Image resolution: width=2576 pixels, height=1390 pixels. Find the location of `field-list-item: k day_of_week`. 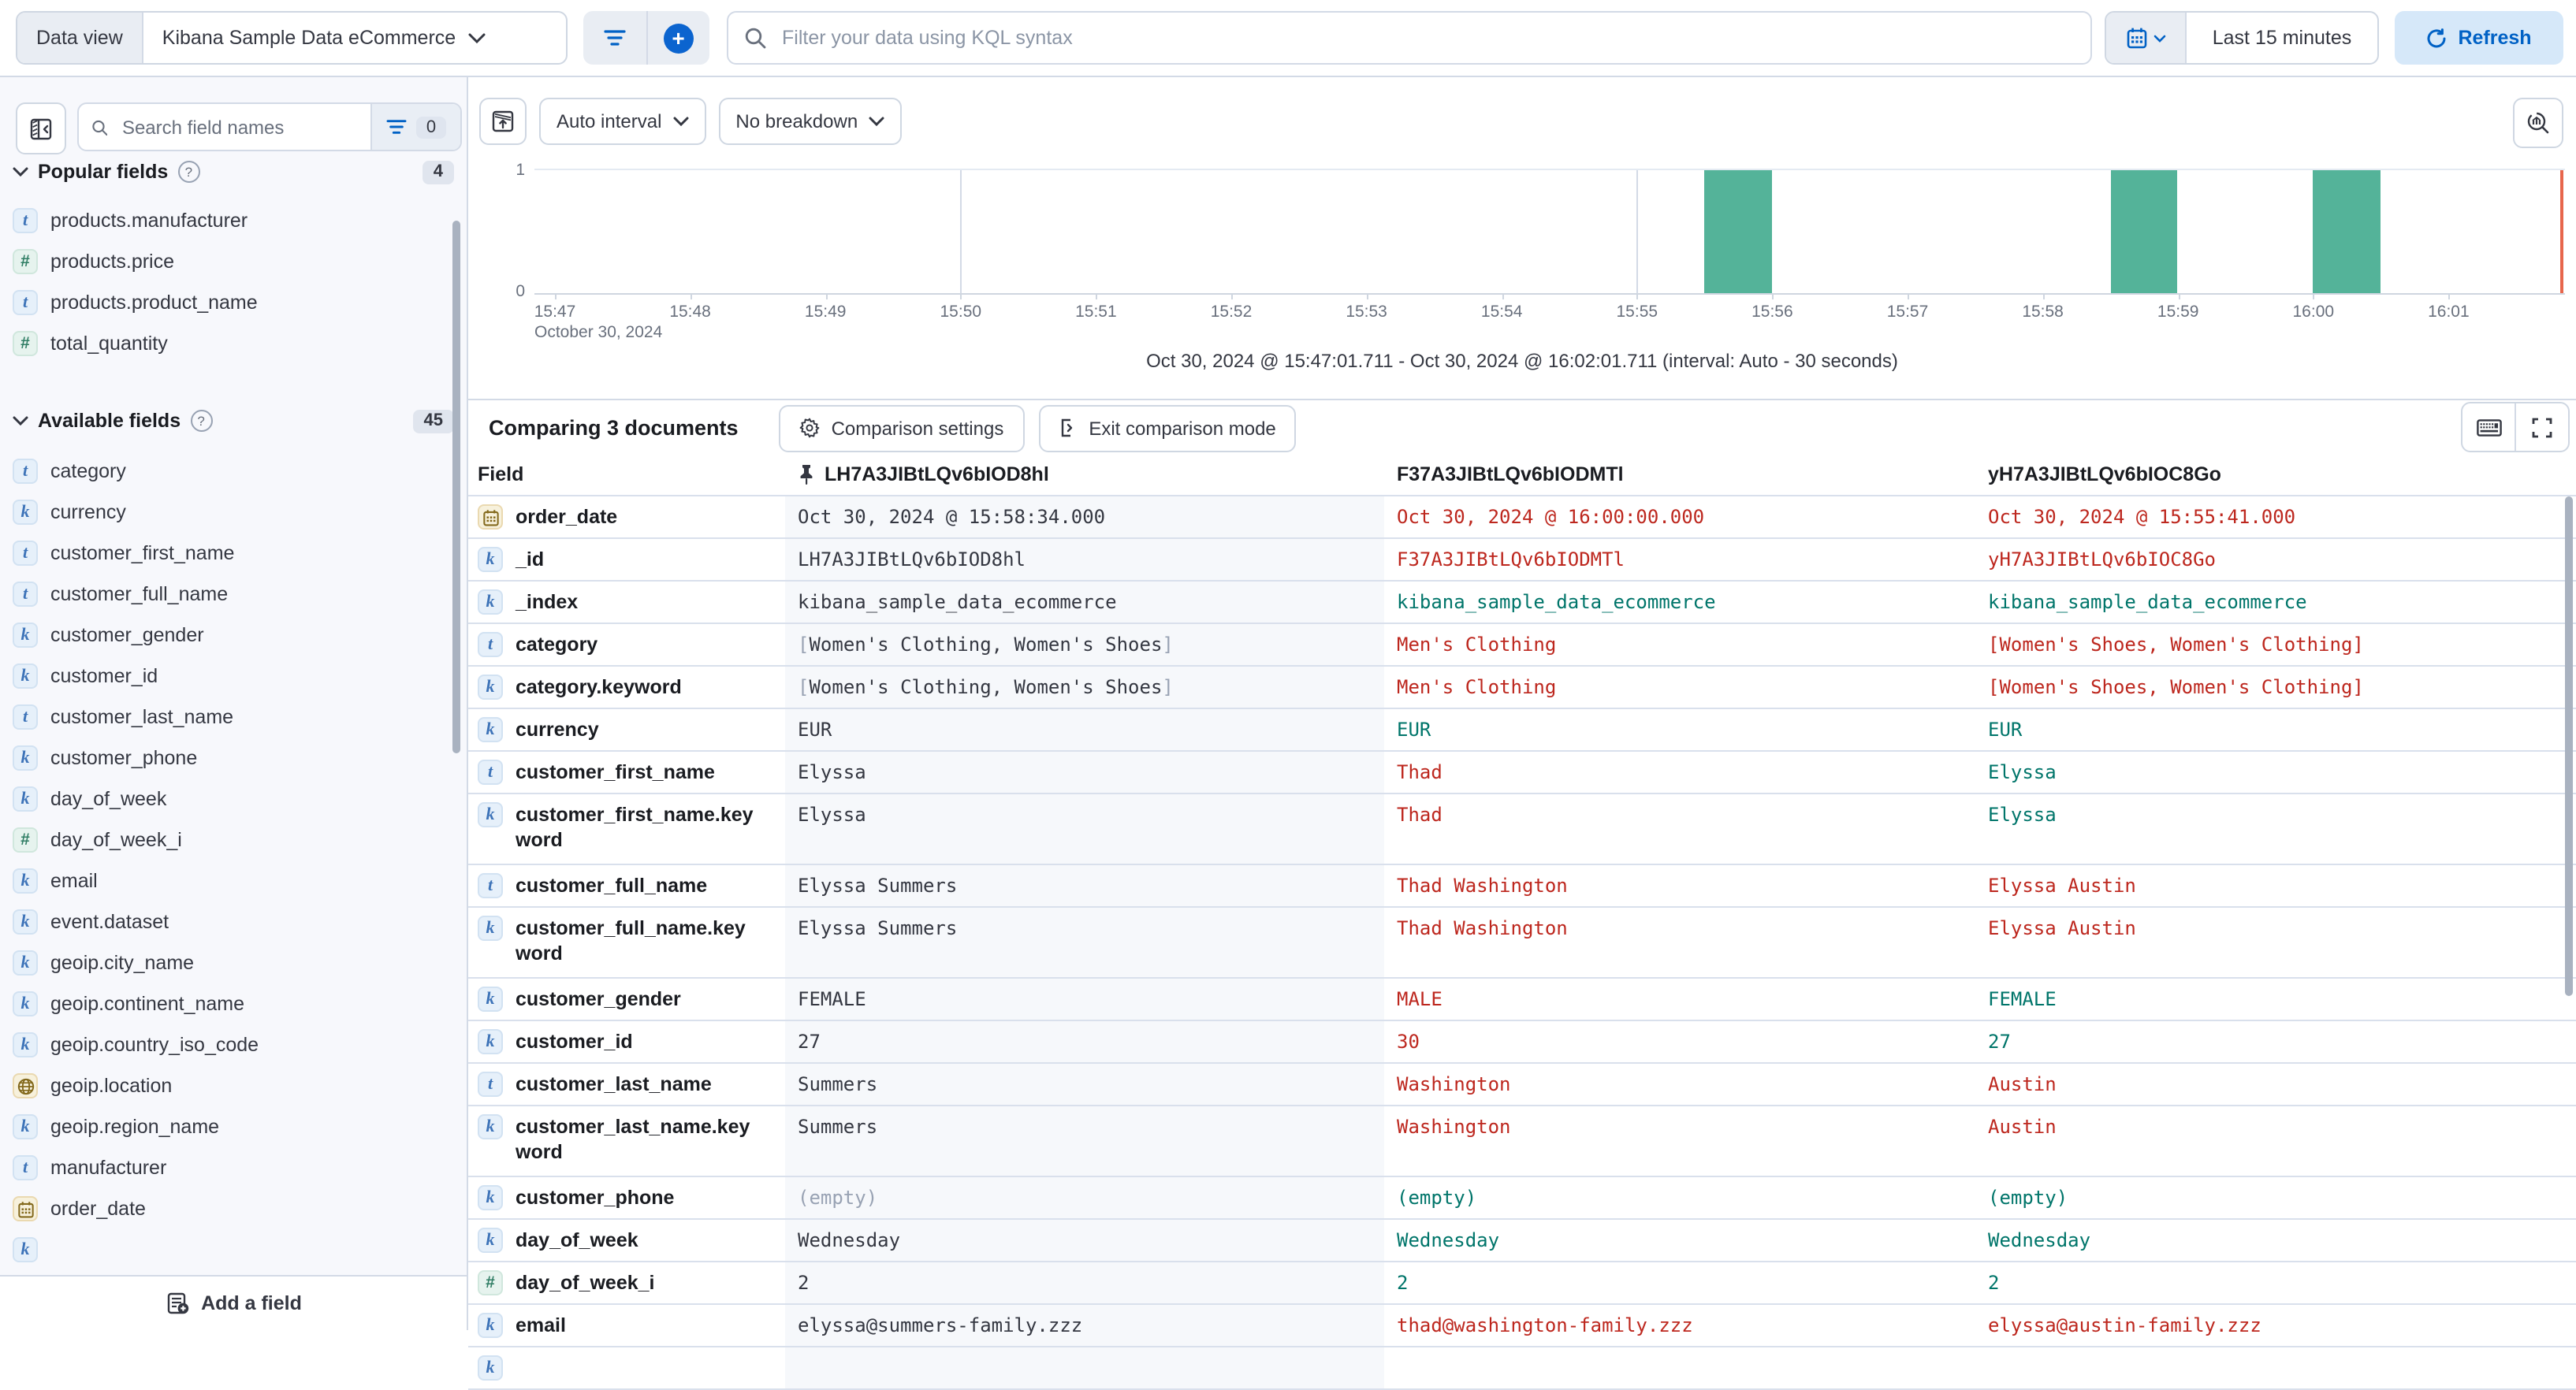

field-list-item: k day_of_week is located at coordinates (233, 799).